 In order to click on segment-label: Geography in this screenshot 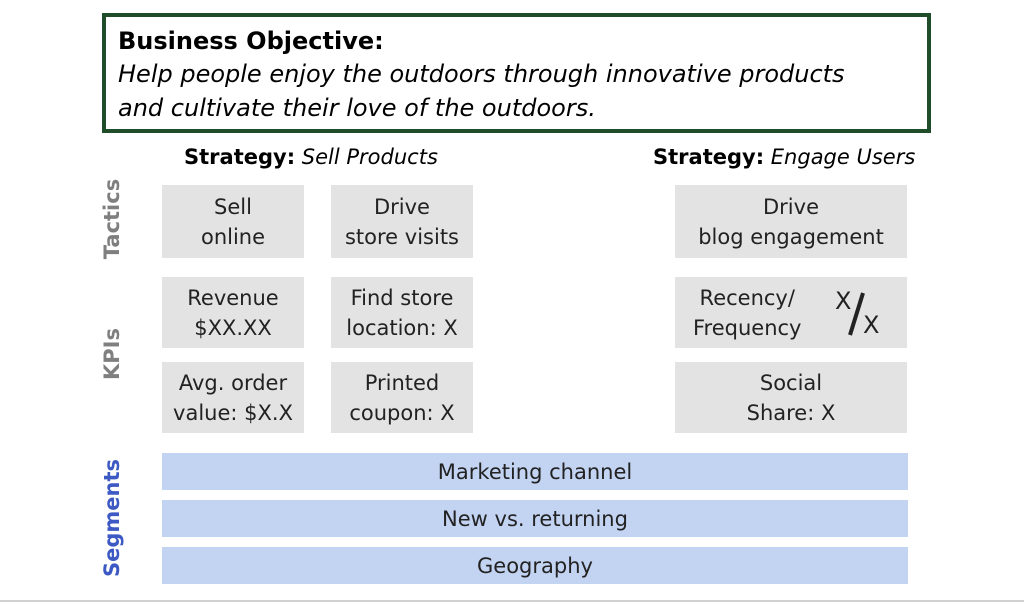, I will do `click(535, 565)`.